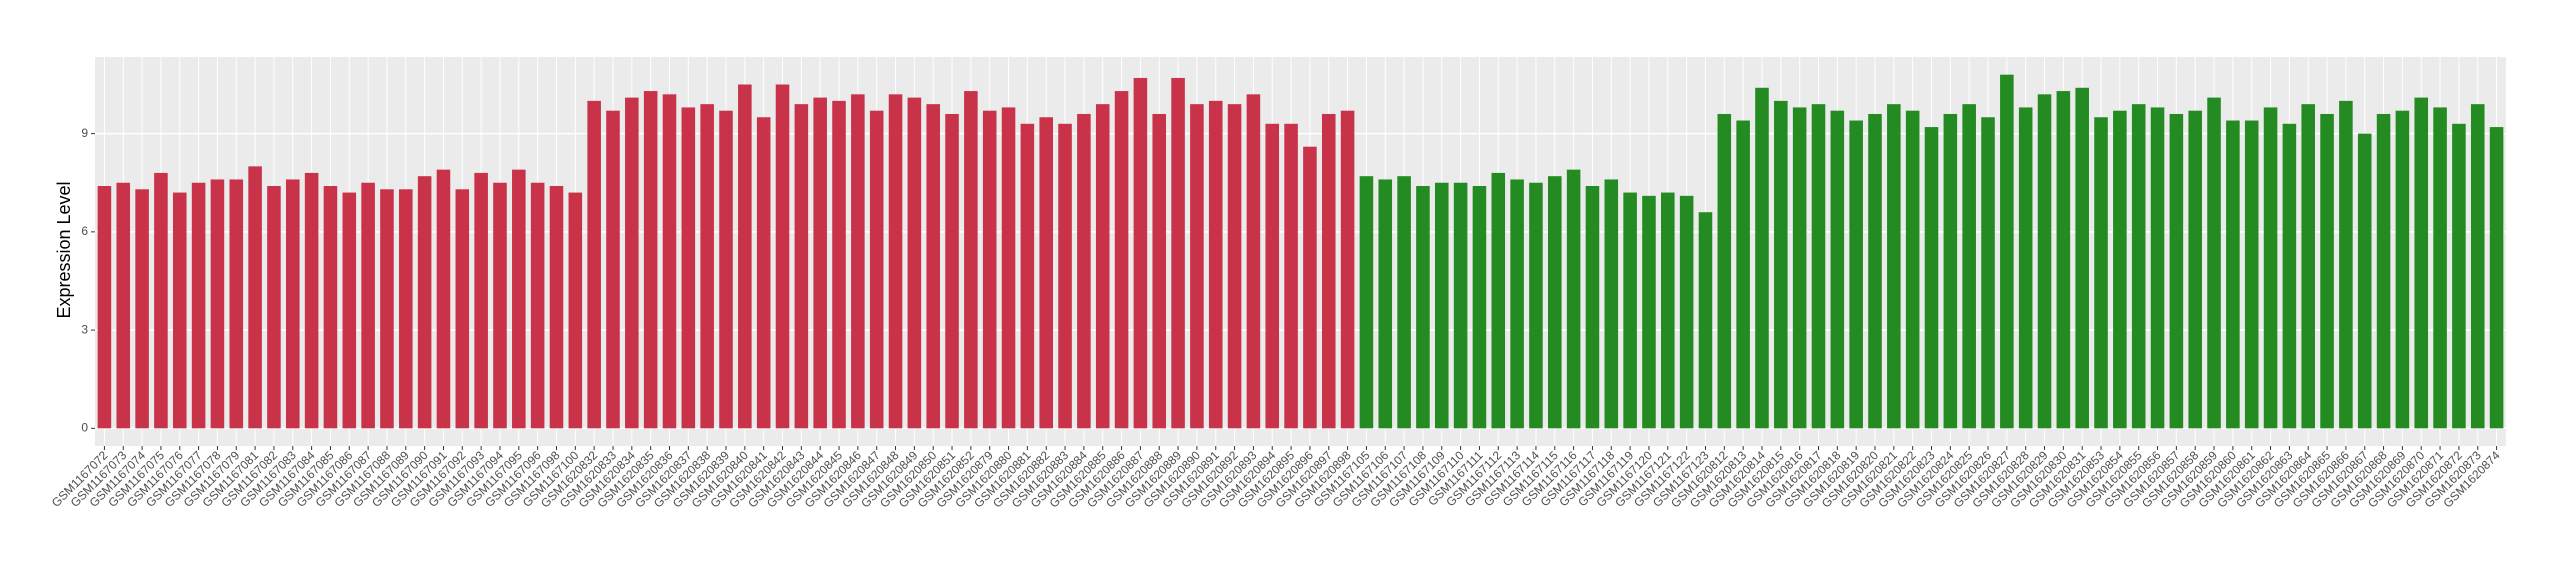 This screenshot has width=2560, height=580. I want to click on y-tick-label: 6, so click(84, 231).